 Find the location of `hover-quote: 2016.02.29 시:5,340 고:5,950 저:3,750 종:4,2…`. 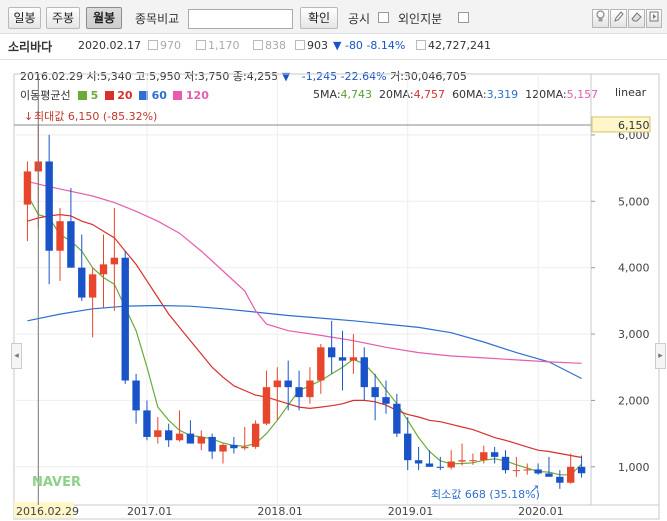

hover-quote: 2016.02.29 시:5,340 고:5,950 저:3,750 종:4,2… is located at coordinates (243, 76).